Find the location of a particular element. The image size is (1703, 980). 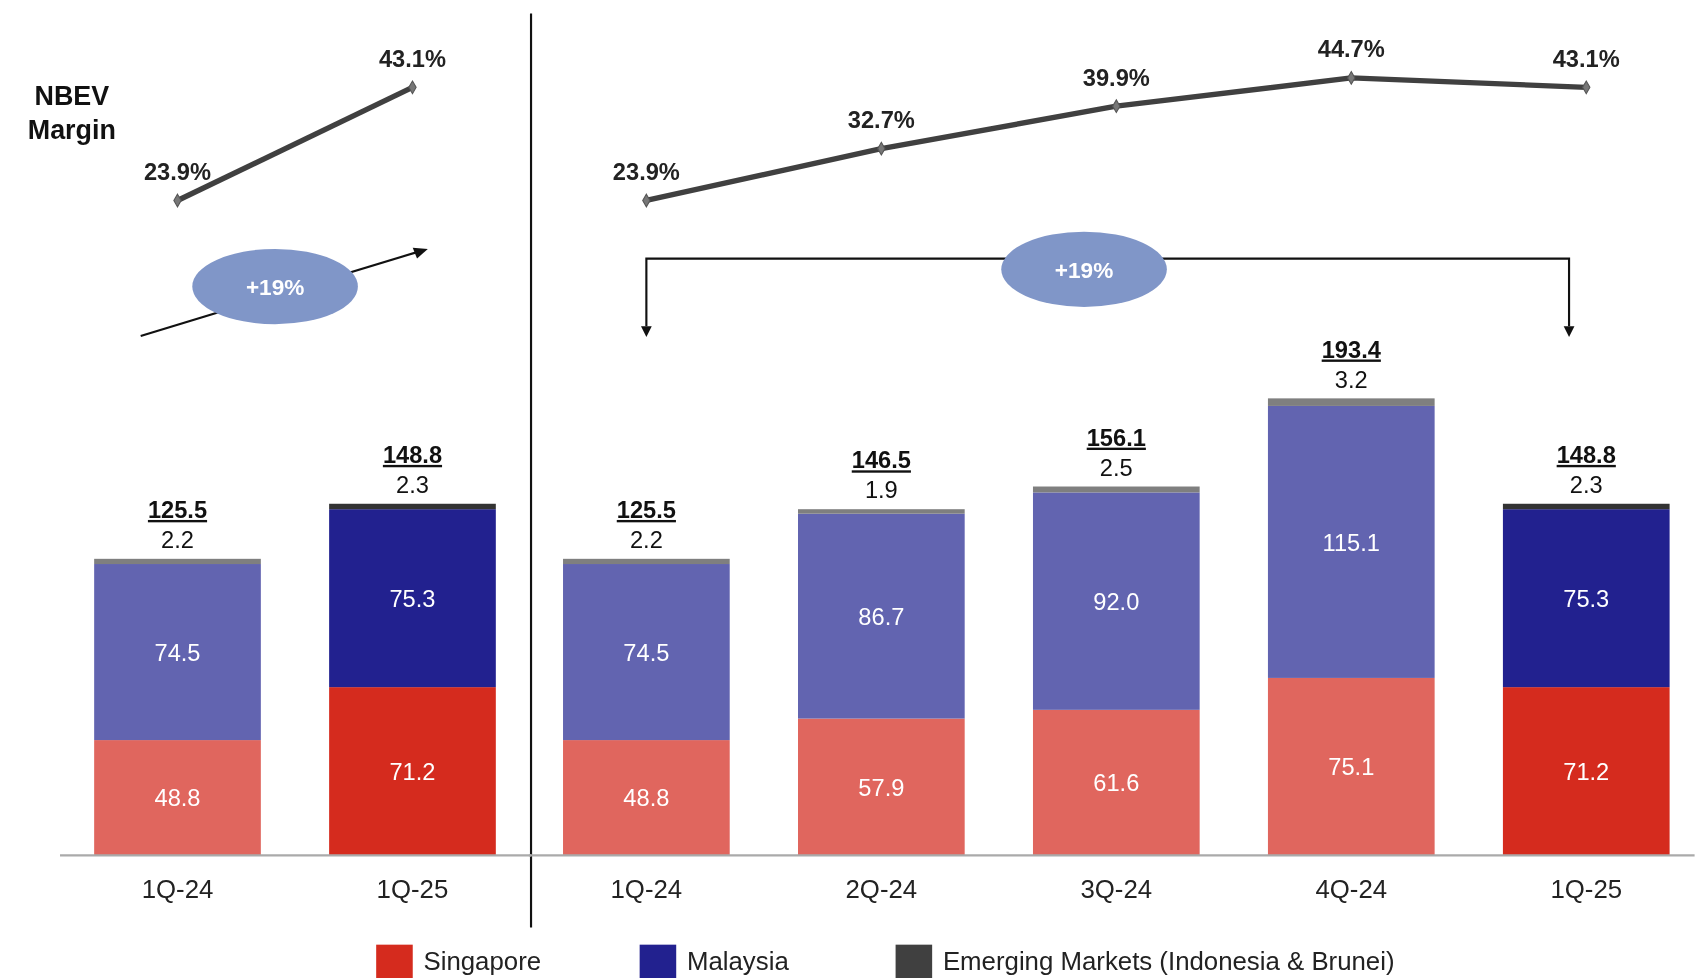

total-label: 156.1 is located at coordinates (1116, 437).